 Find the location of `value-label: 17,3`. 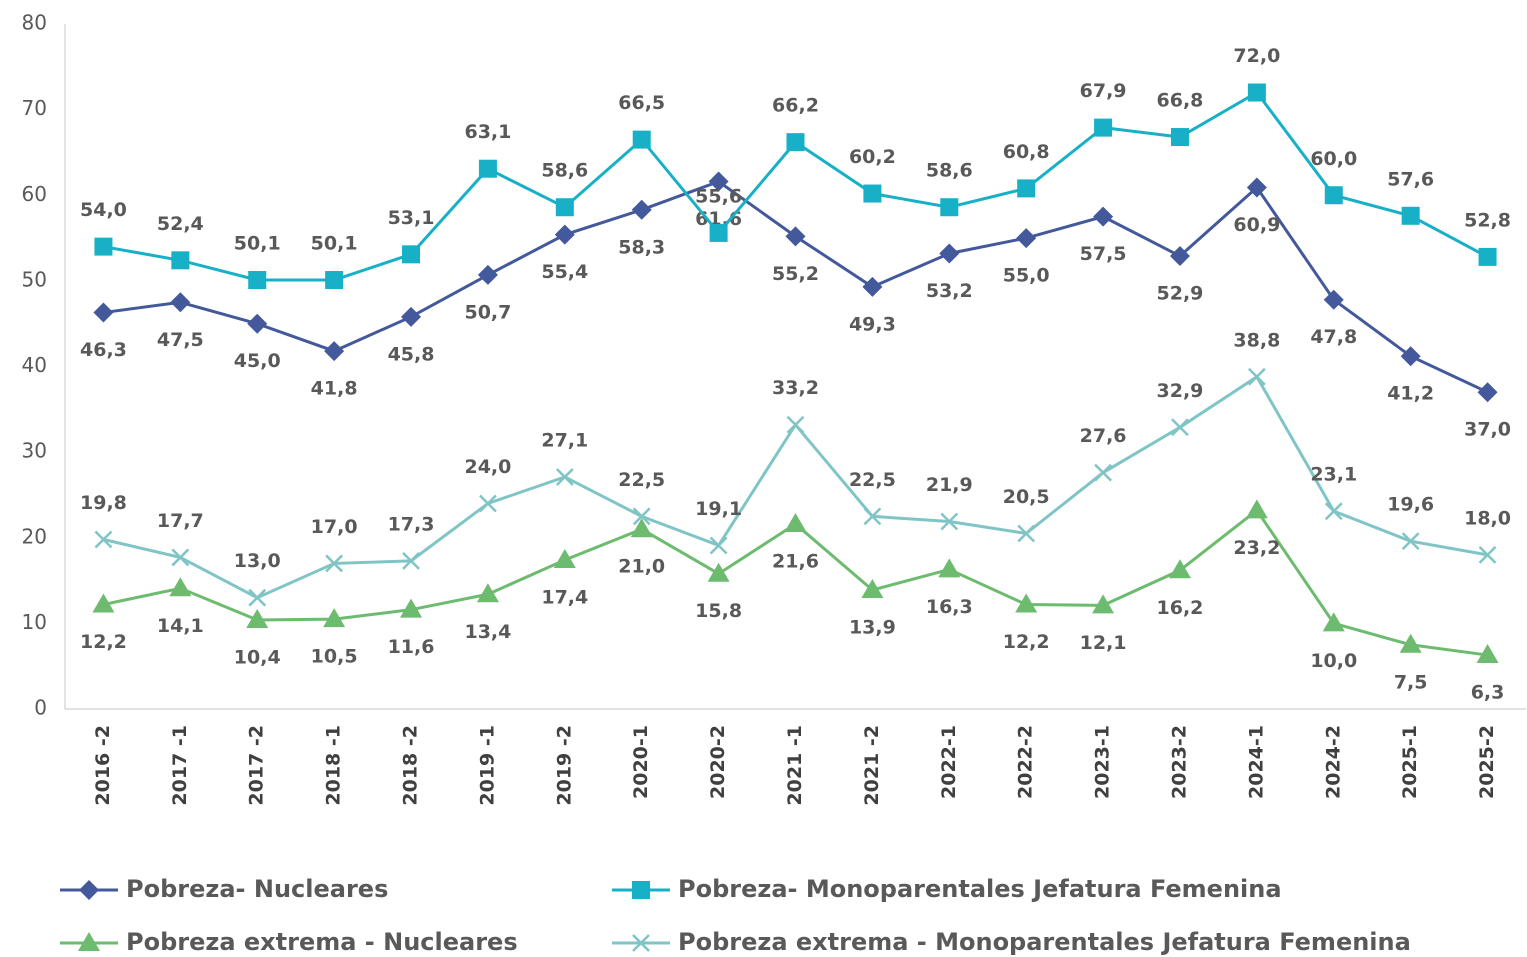

value-label: 17,3 is located at coordinates (411, 524).